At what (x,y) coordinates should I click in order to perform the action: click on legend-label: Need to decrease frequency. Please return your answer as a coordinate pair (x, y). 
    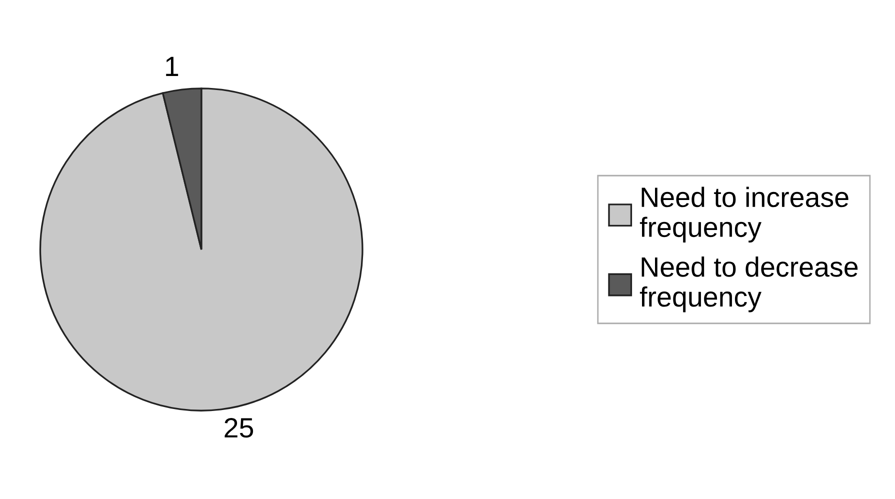
    Looking at the image, I should click on (749, 284).